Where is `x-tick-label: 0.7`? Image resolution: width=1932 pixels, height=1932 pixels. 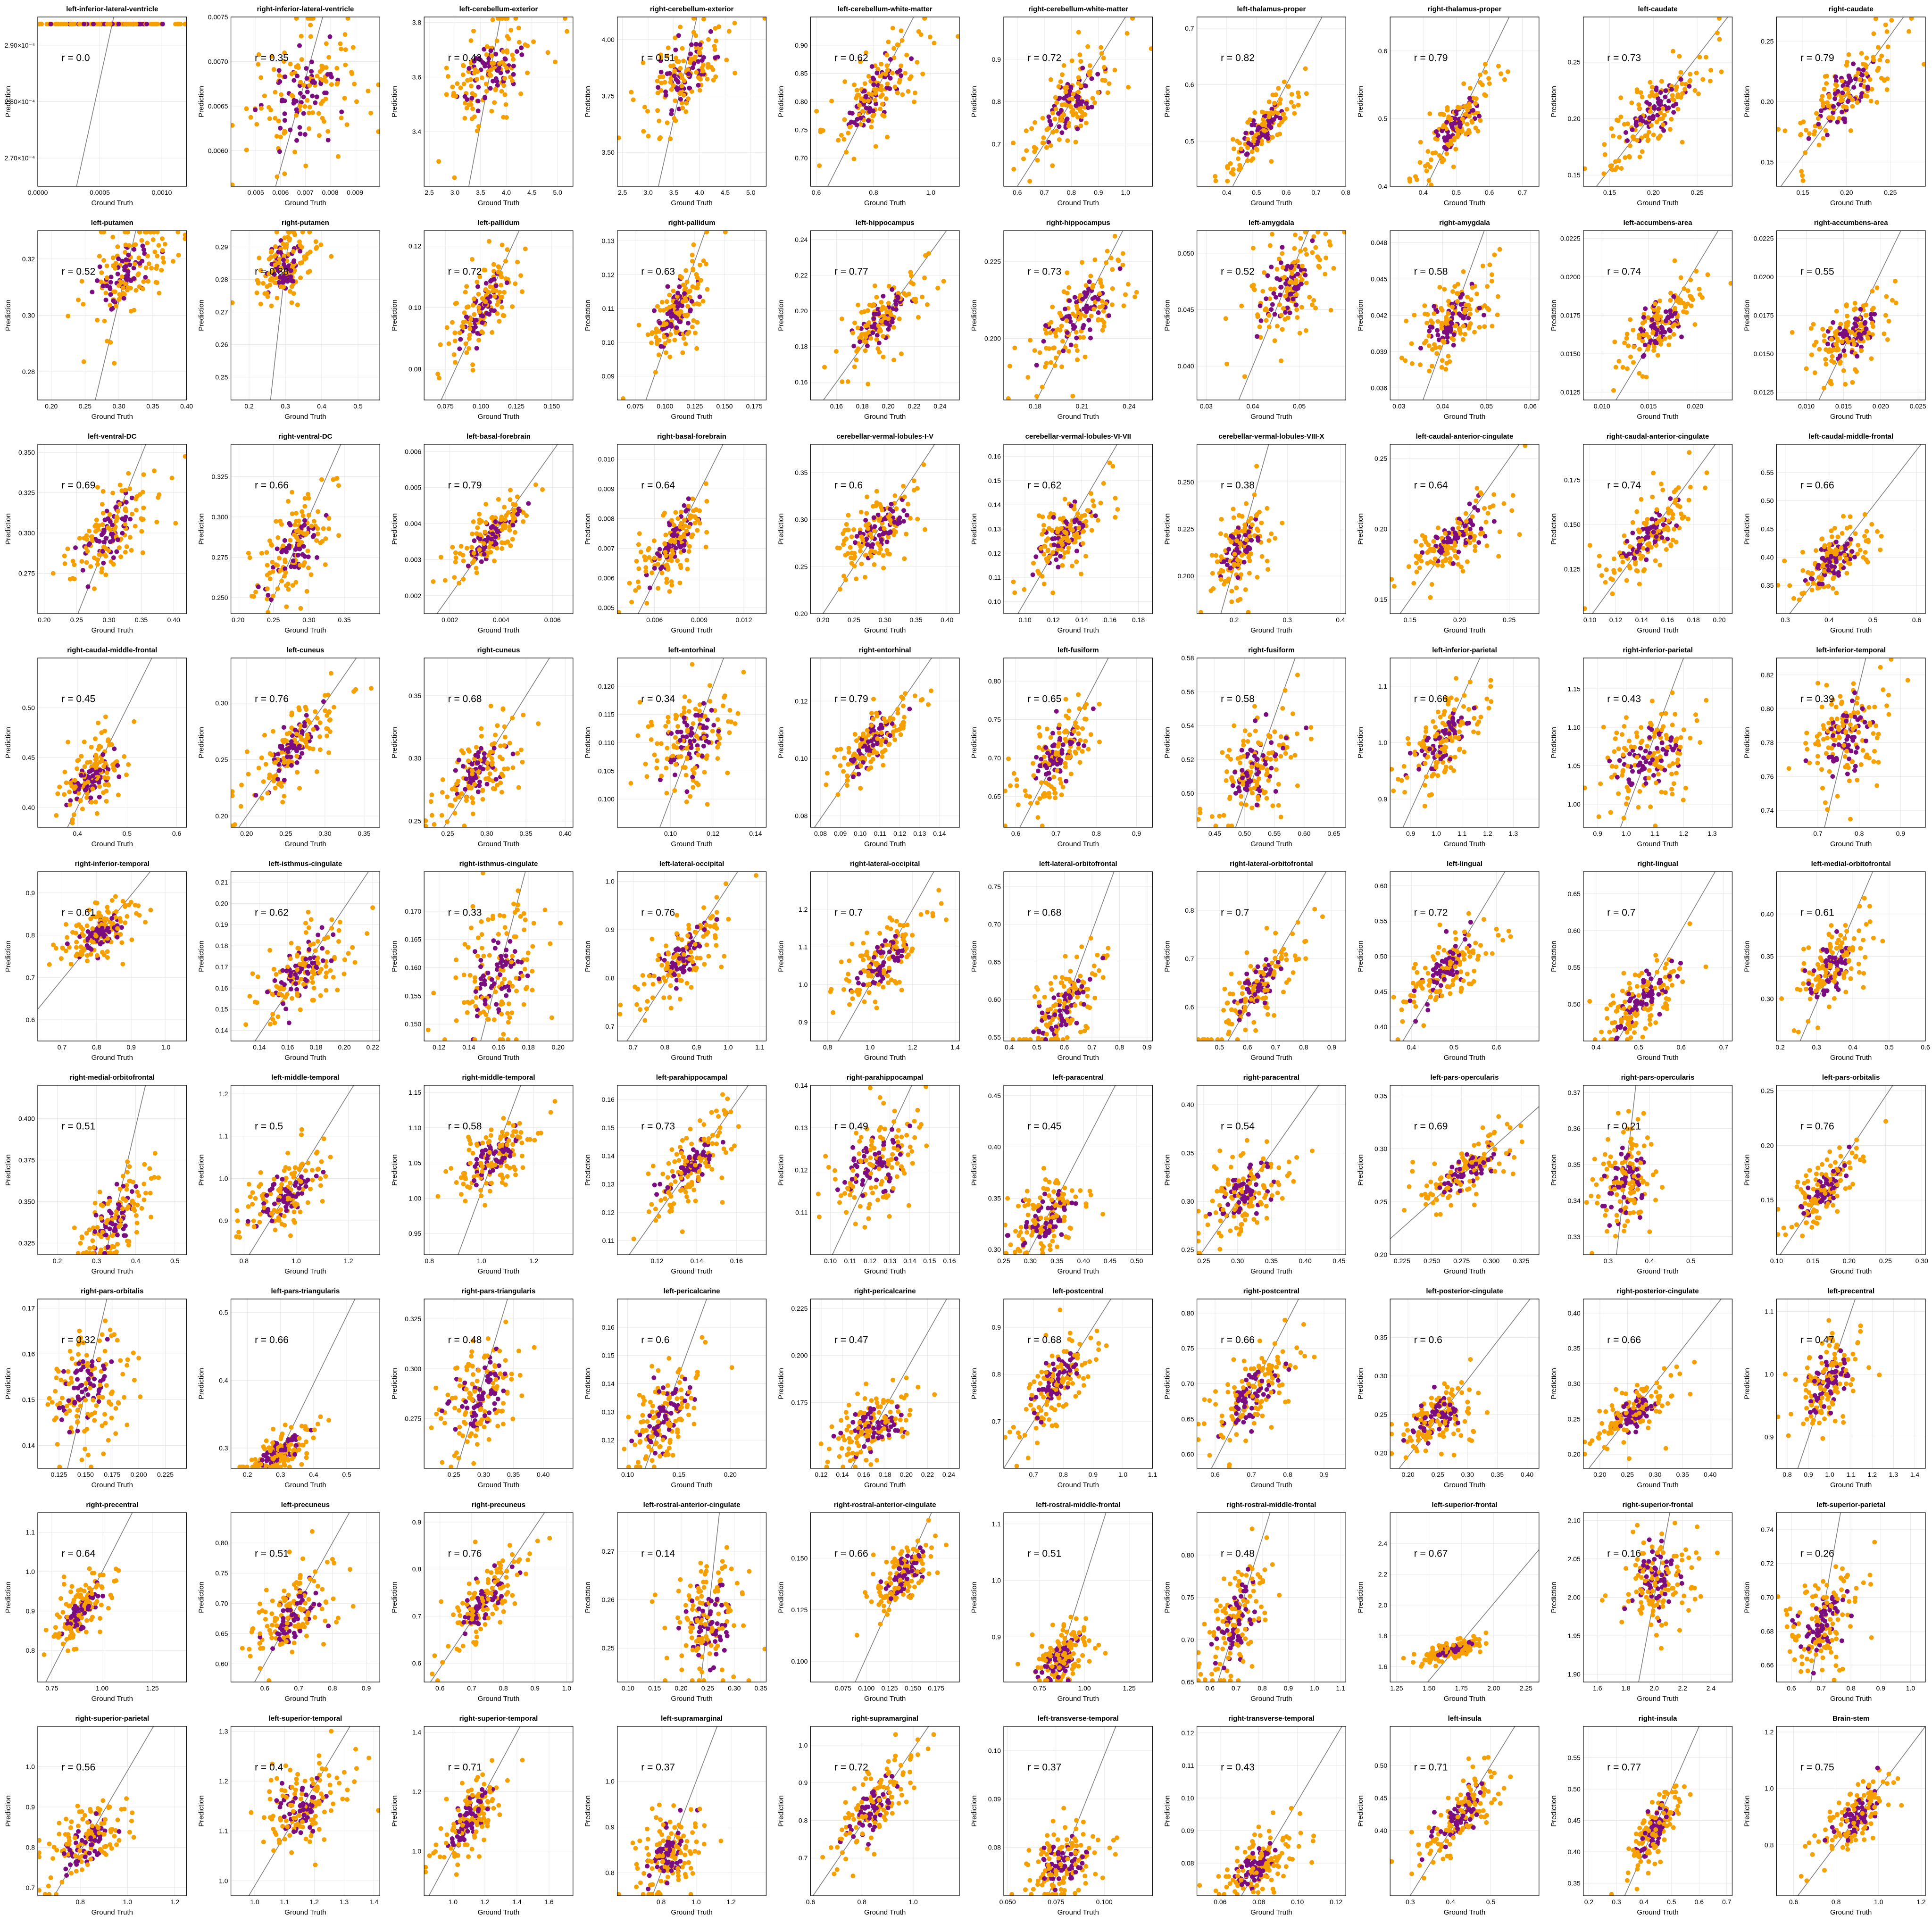
x-tick-label: 0.7 is located at coordinates (1044, 193).